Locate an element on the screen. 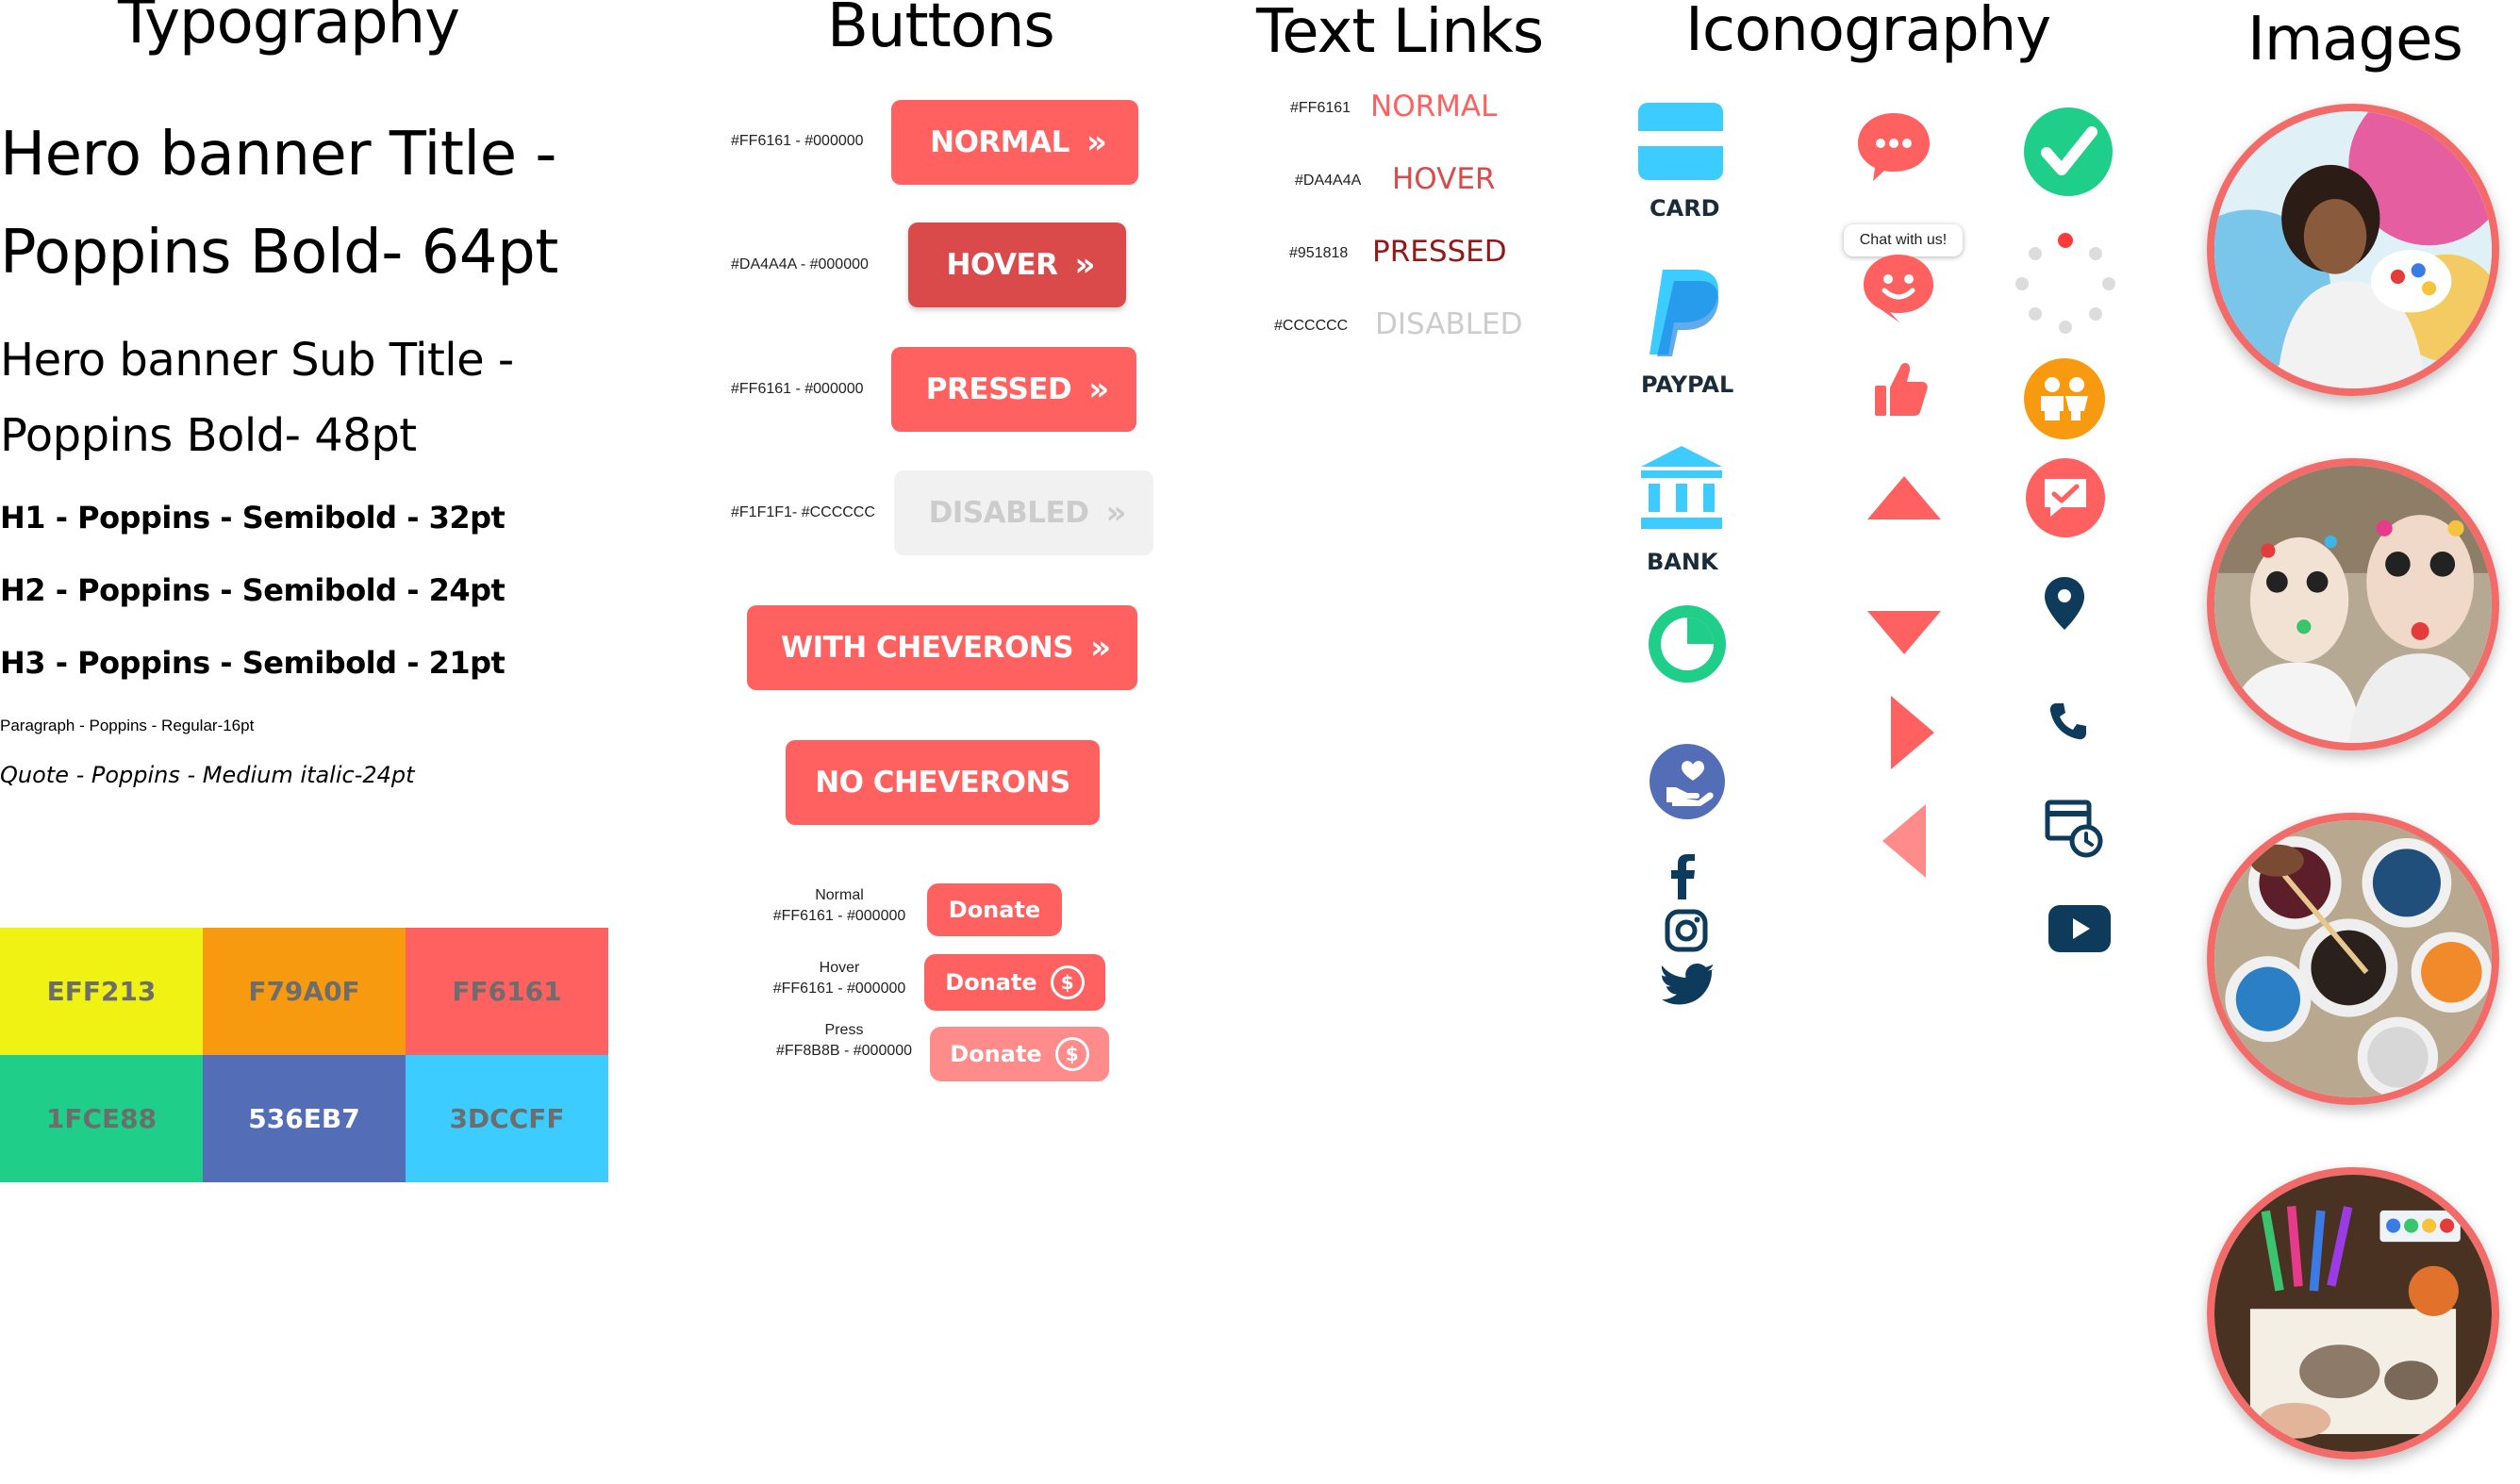 This screenshot has height=1484, width=2520. swatch-label: 536EB7 is located at coordinates (304, 1119).